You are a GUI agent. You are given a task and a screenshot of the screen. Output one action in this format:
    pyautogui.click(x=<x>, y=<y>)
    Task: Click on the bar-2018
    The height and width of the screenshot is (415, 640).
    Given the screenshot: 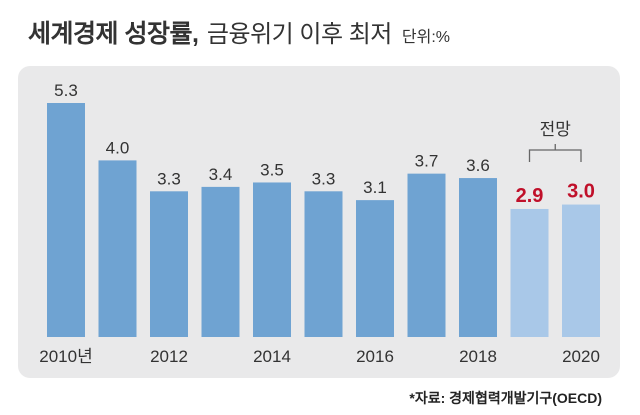 What is the action you would take?
    pyautogui.click(x=478, y=257)
    